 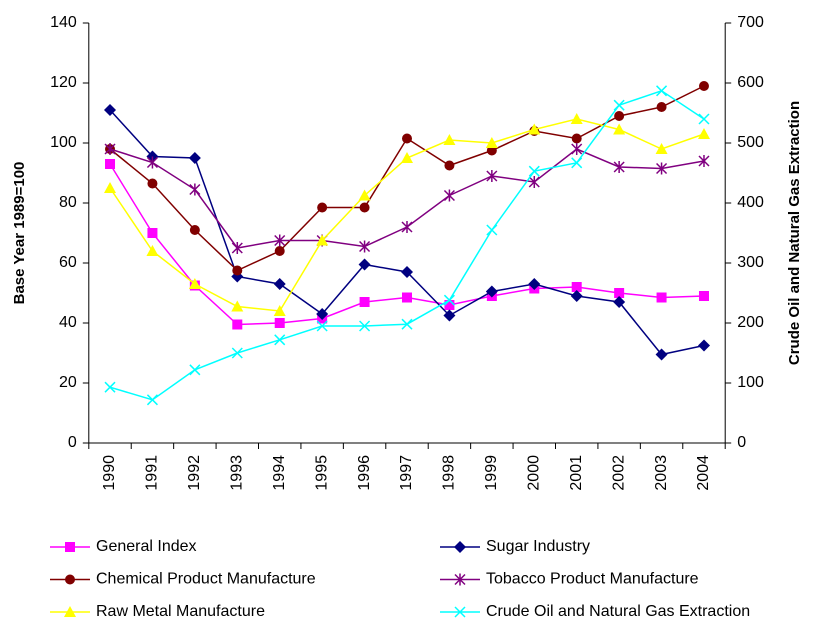 I want to click on y-axis-title: Base Year 1989=100, so click(x=19, y=233).